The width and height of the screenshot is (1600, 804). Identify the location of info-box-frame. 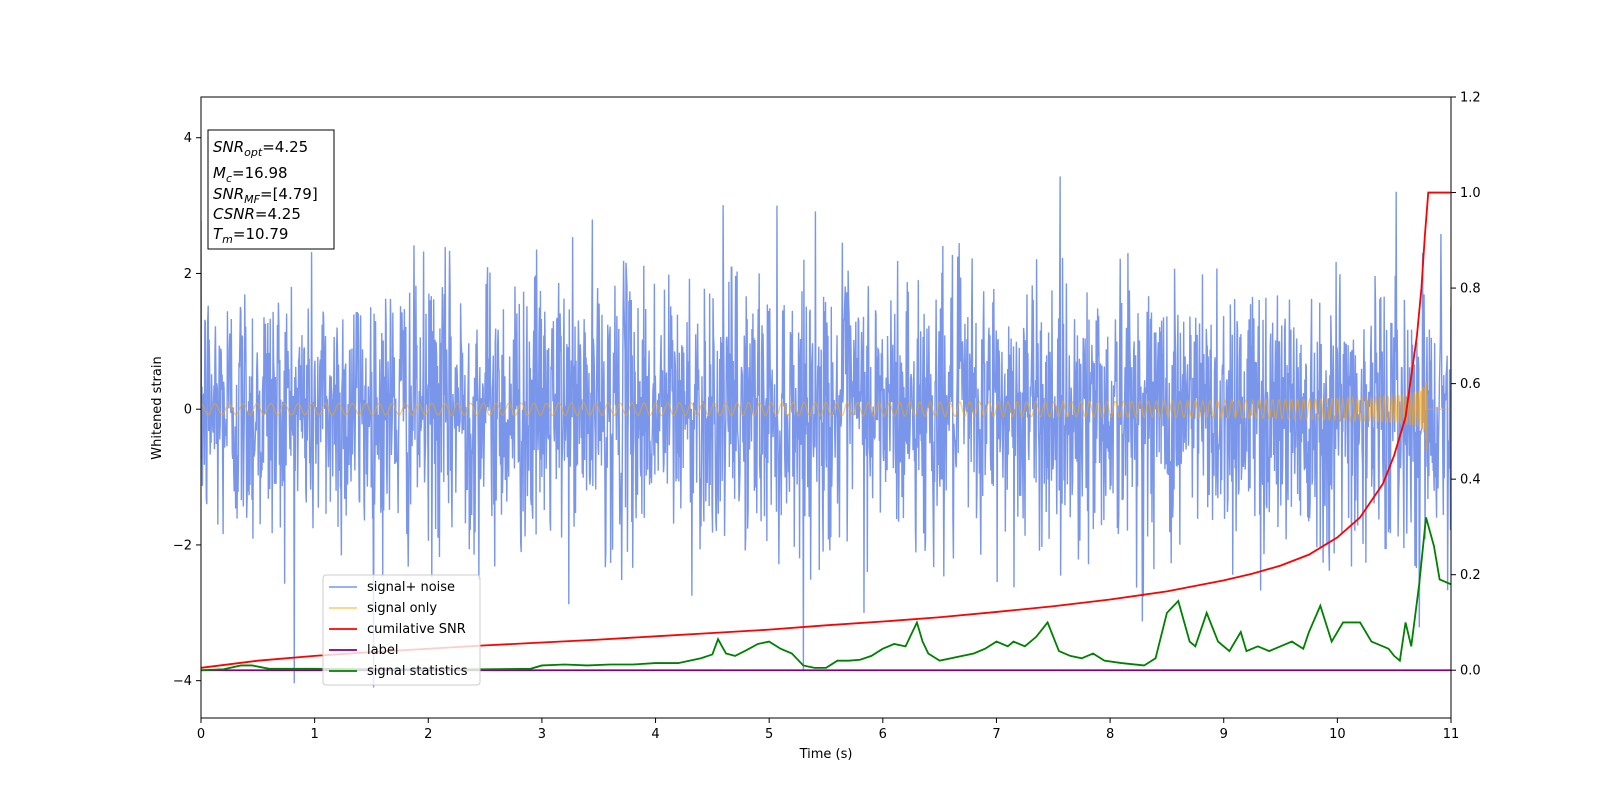
(271, 189).